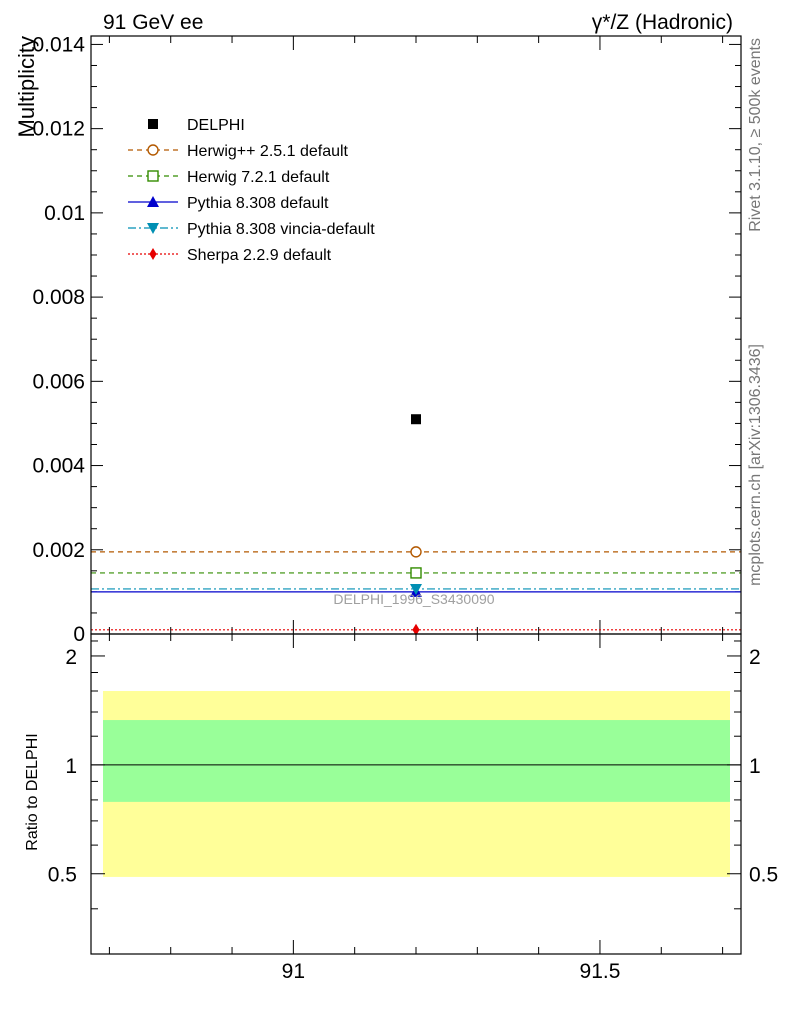 This screenshot has width=786, height=1024. I want to click on mcplots-label: mcplots.cern.ch [arXiv:1306.3436], so click(755, 465).